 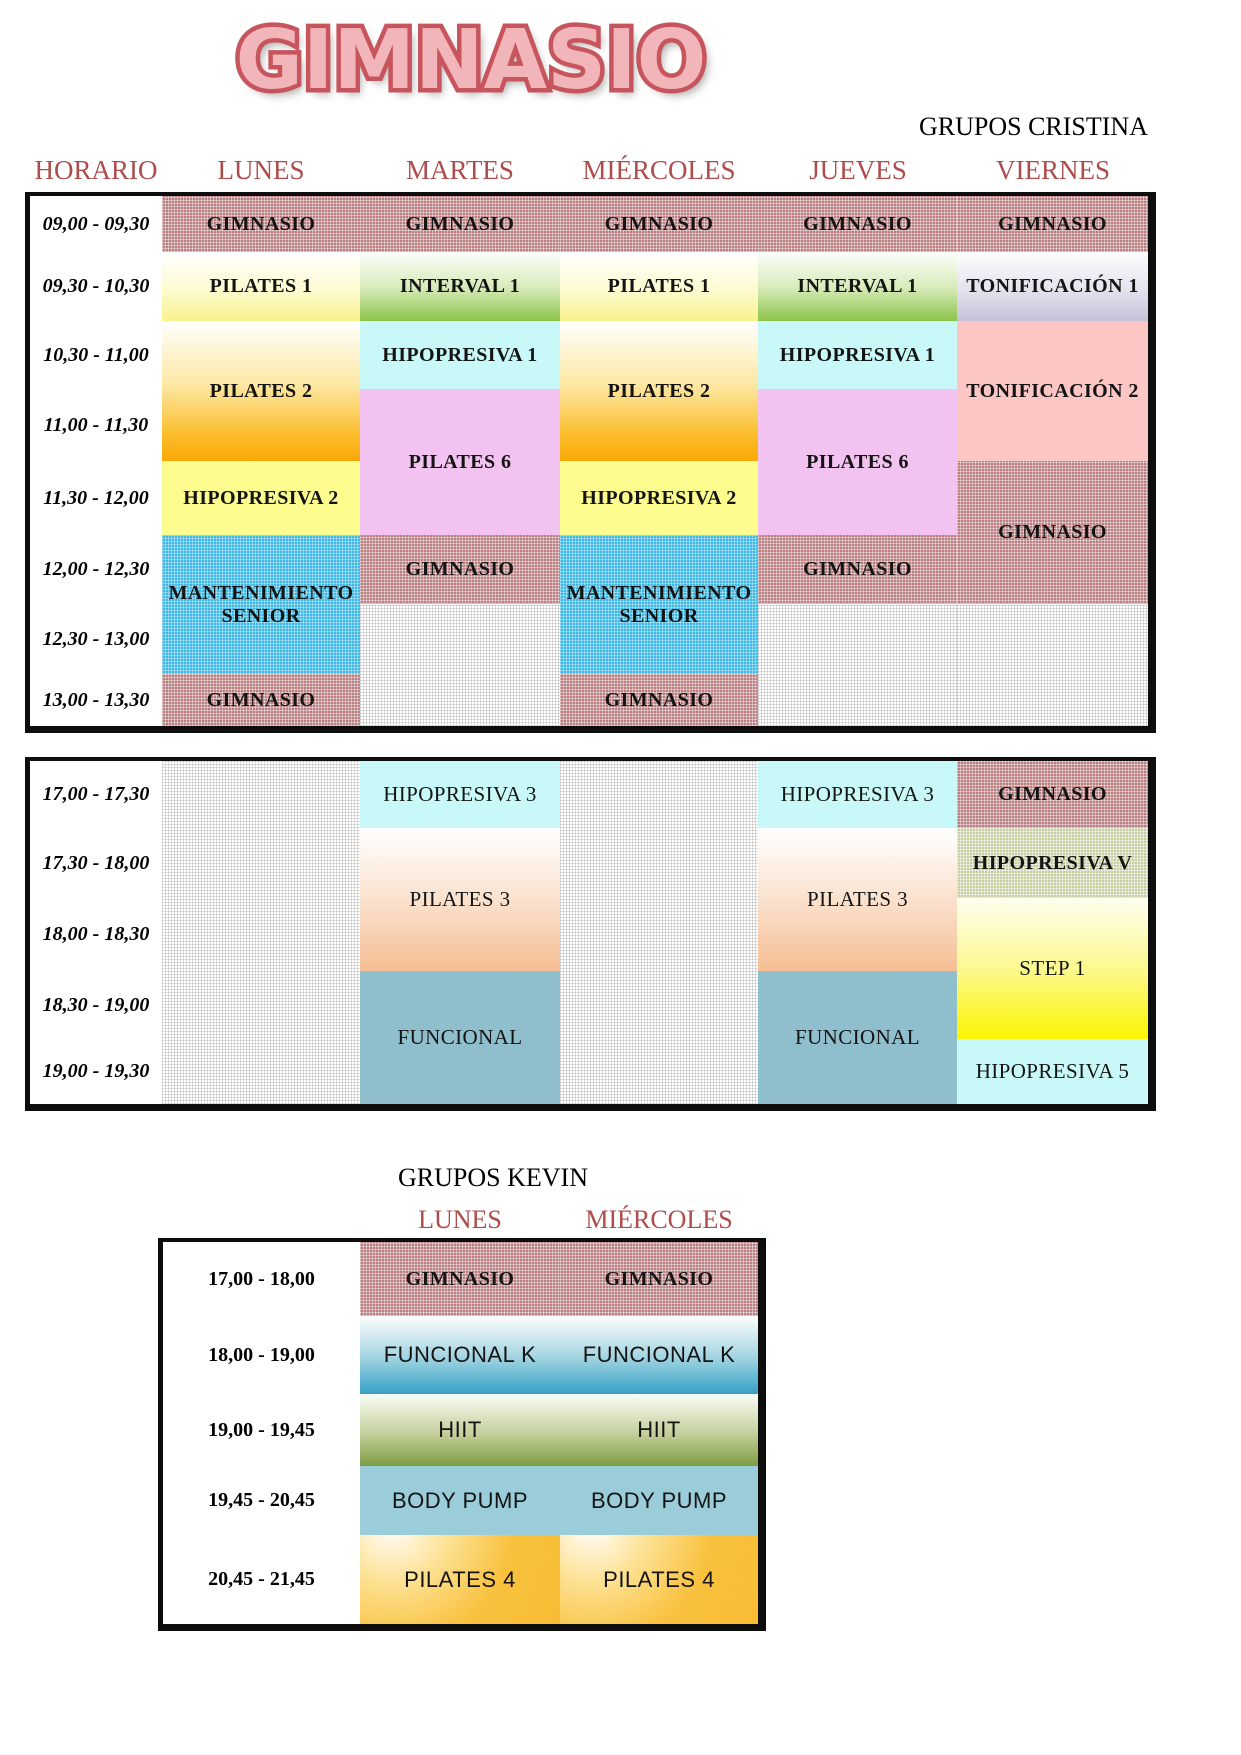 I want to click on time-slot-label: 09,30 - 10,30, so click(x=96, y=286).